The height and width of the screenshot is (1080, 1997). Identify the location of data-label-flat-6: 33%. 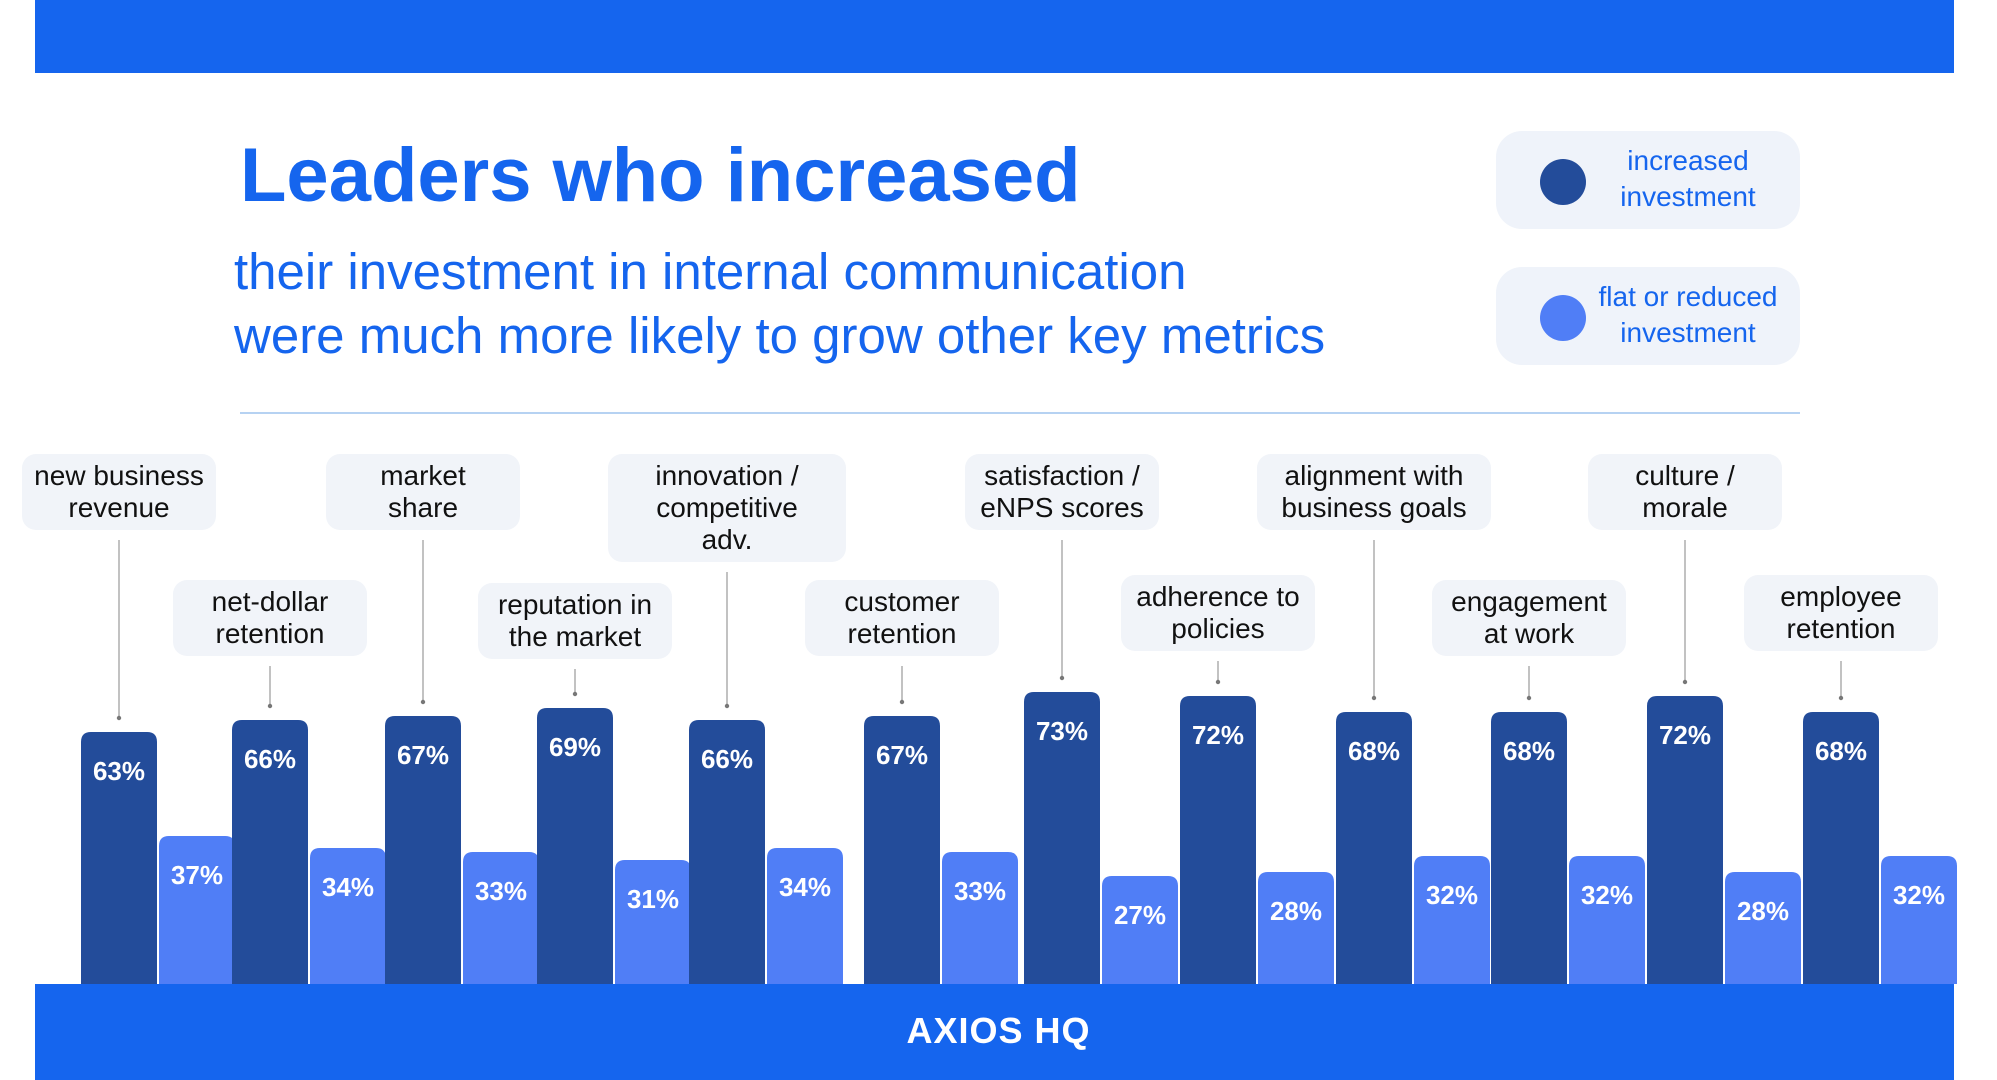
(980, 891).